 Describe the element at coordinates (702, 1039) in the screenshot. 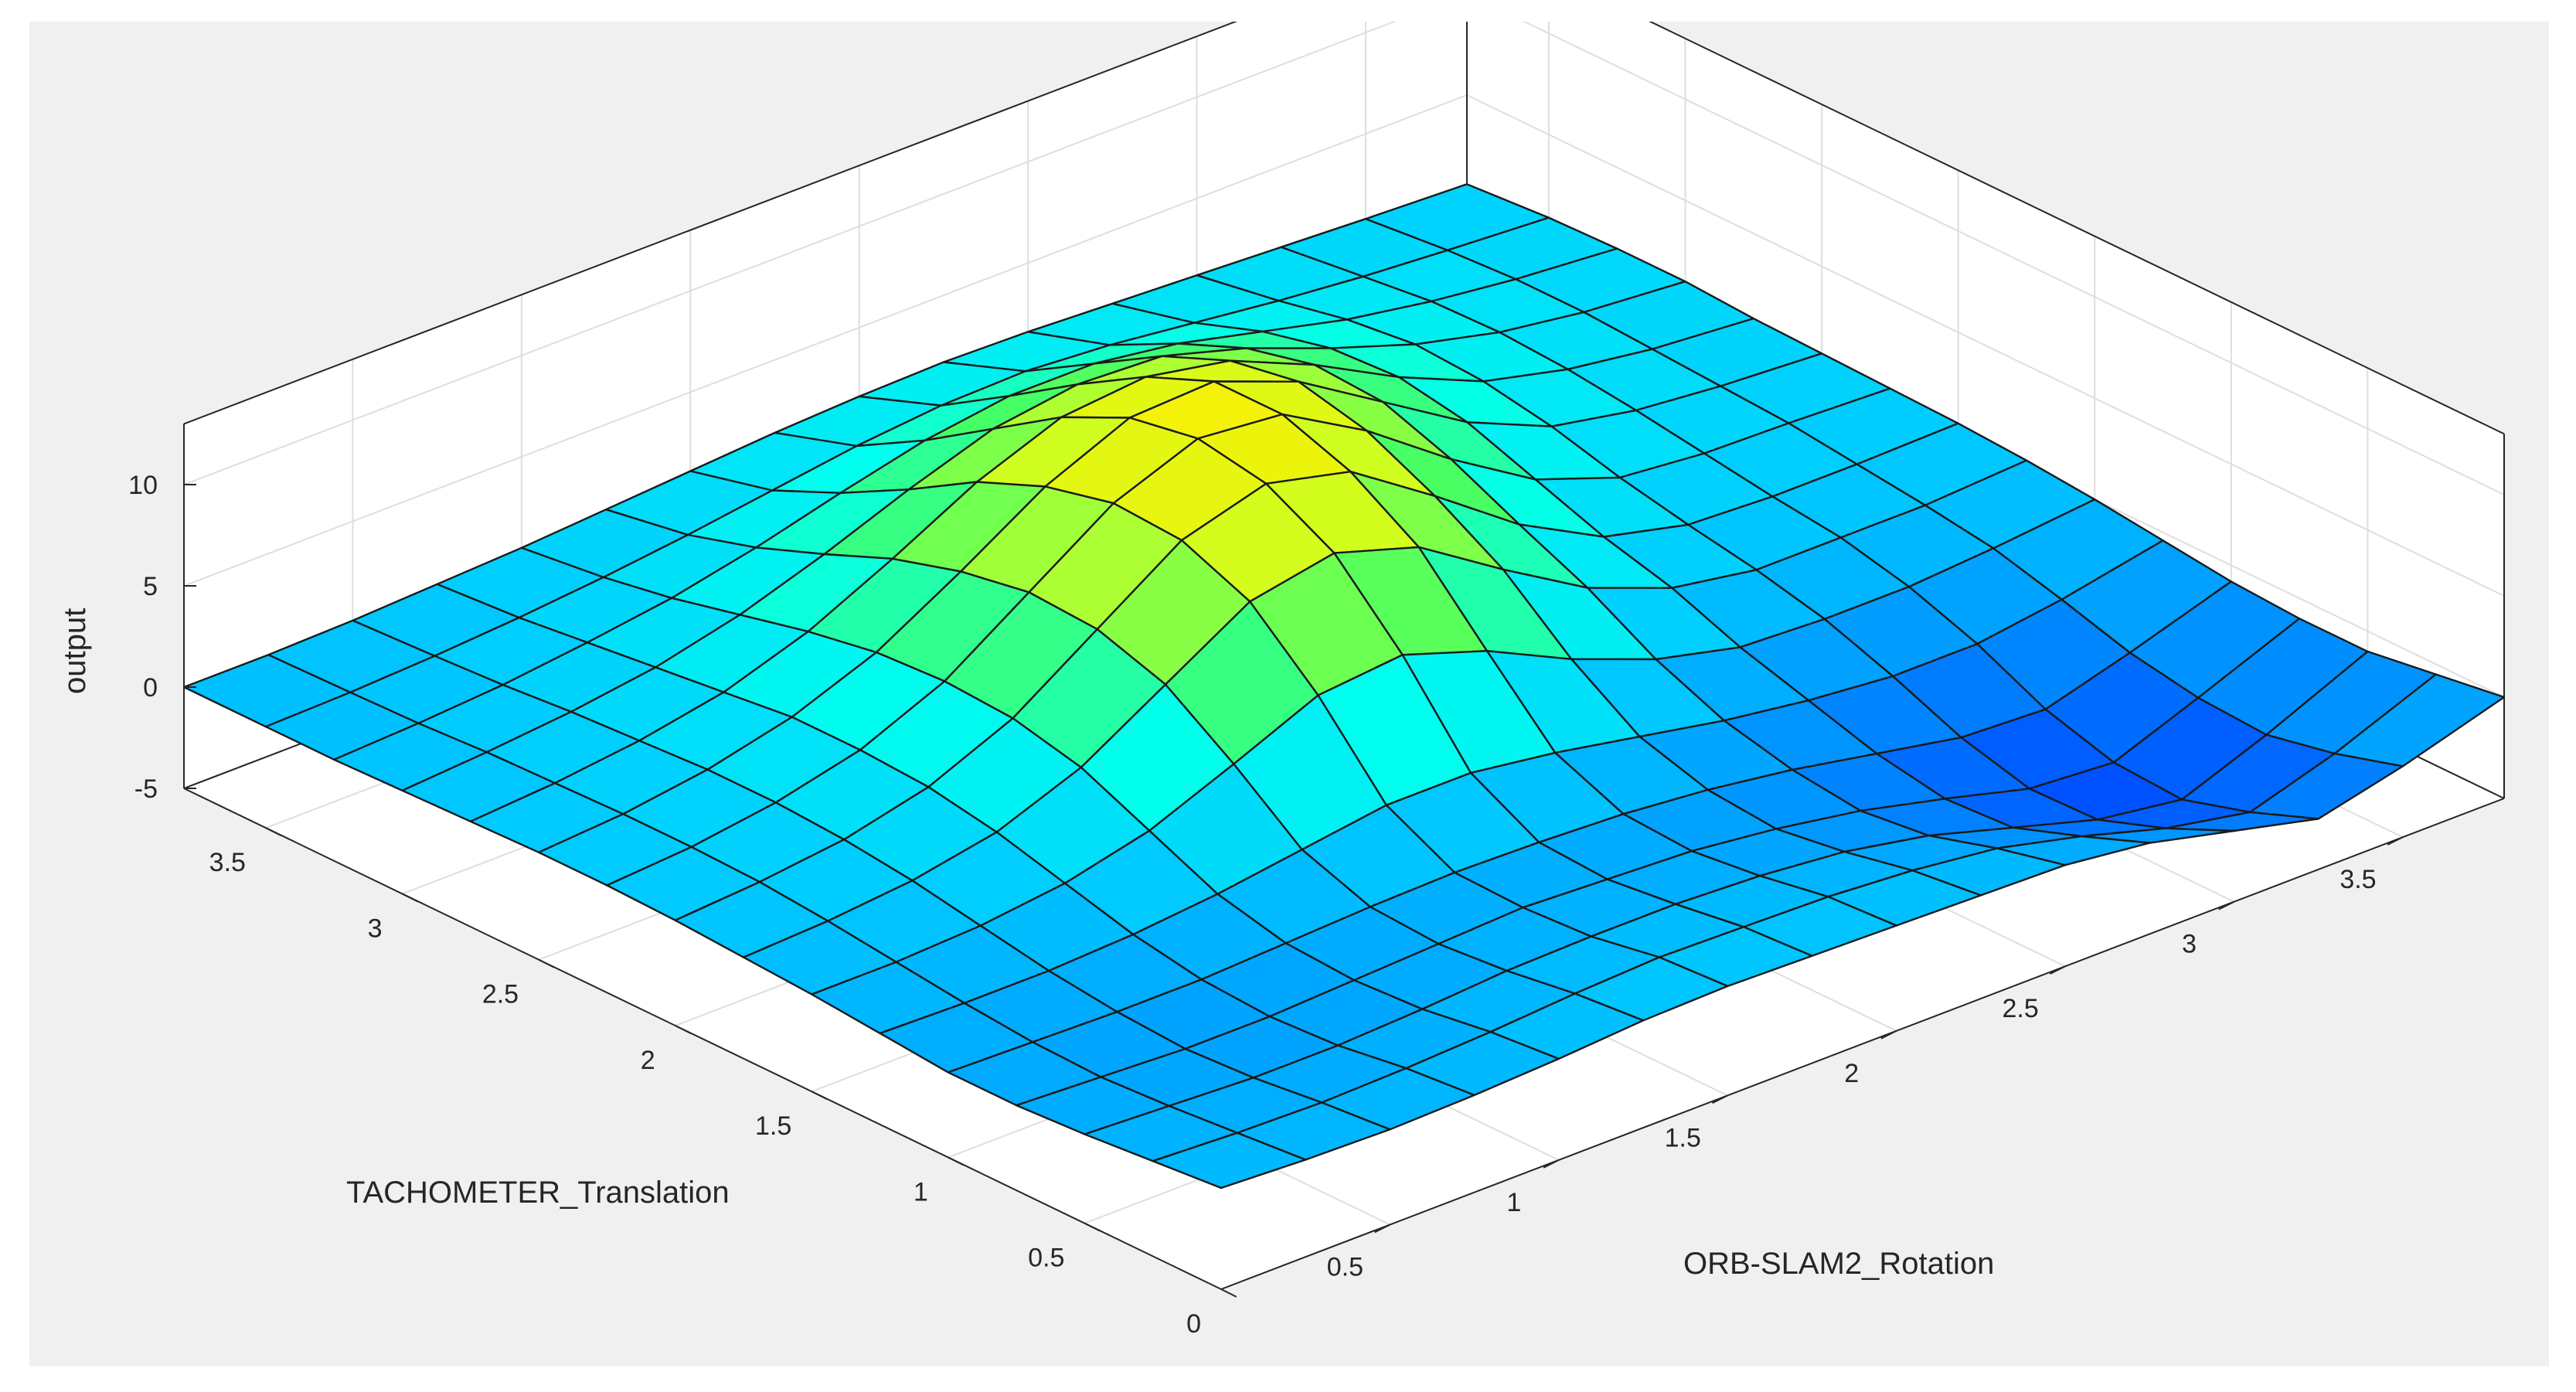

I see `y-axis-line` at that location.